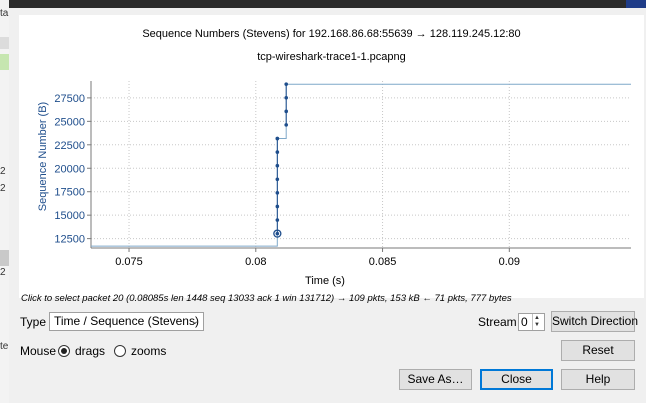 The width and height of the screenshot is (646, 403). Describe the element at coordinates (43, 156) in the screenshot. I see `y-axis-label: Sequence Number (B)` at that location.